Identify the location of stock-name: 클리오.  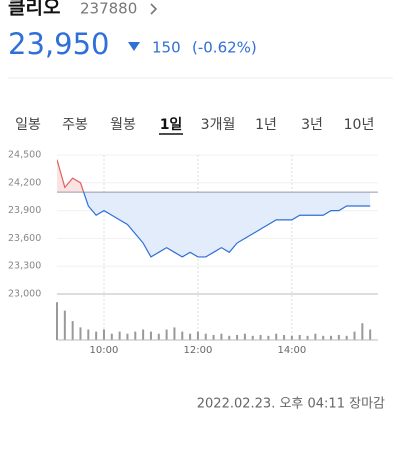
(34, 9).